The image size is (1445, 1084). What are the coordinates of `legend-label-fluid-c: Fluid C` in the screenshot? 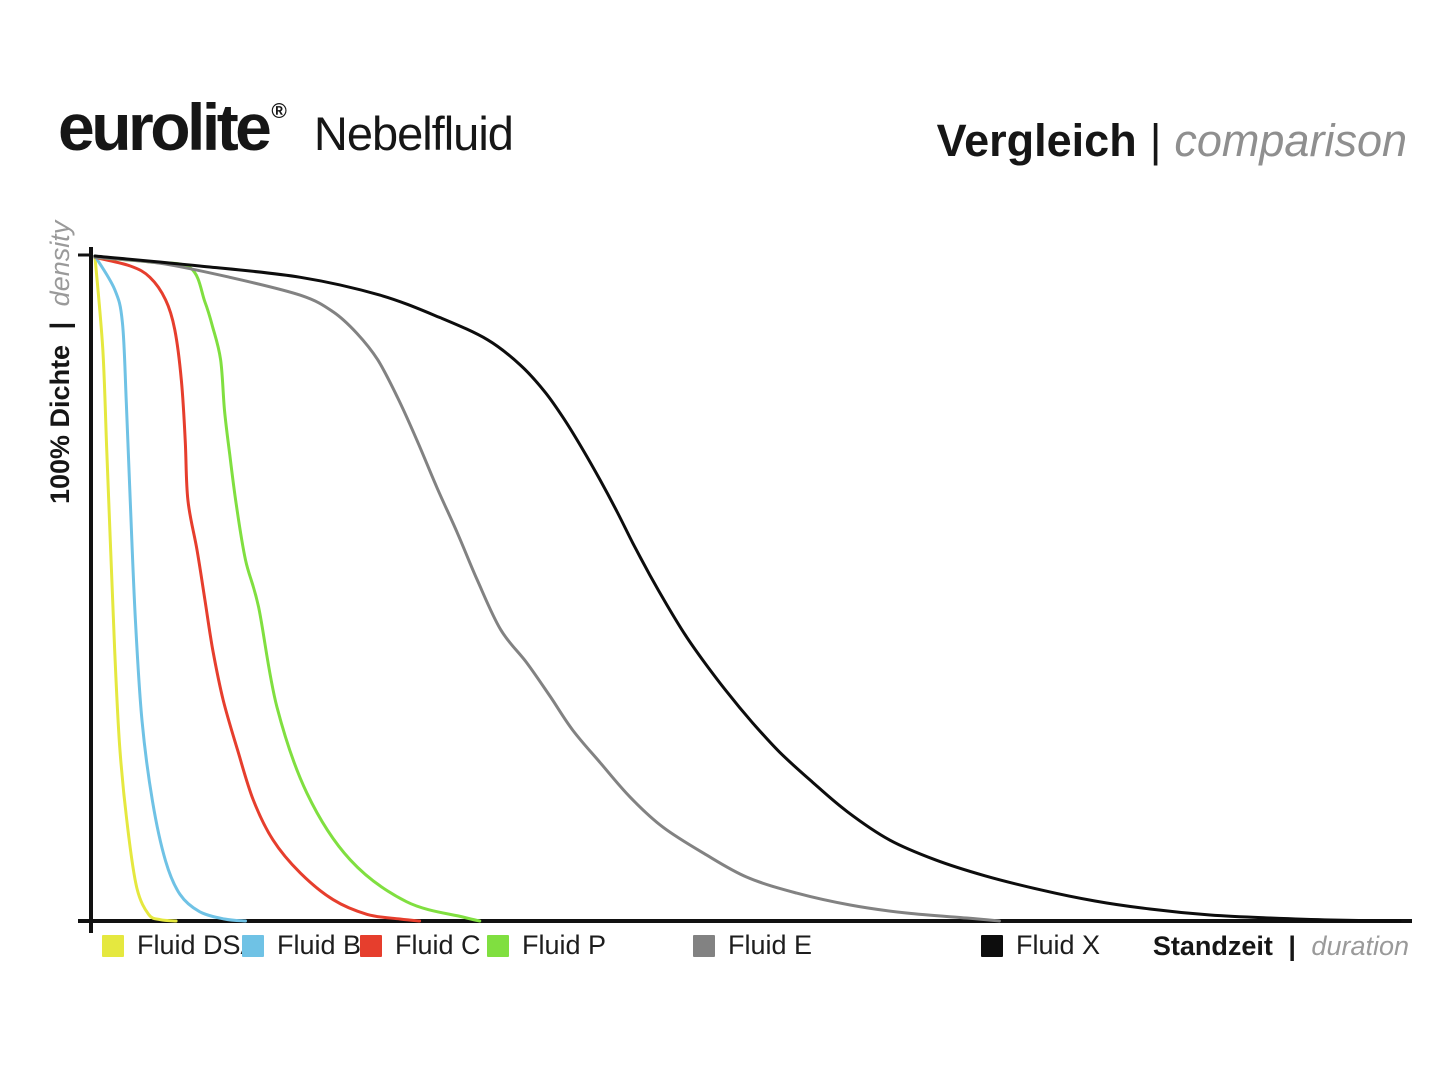 It's located at (438, 945).